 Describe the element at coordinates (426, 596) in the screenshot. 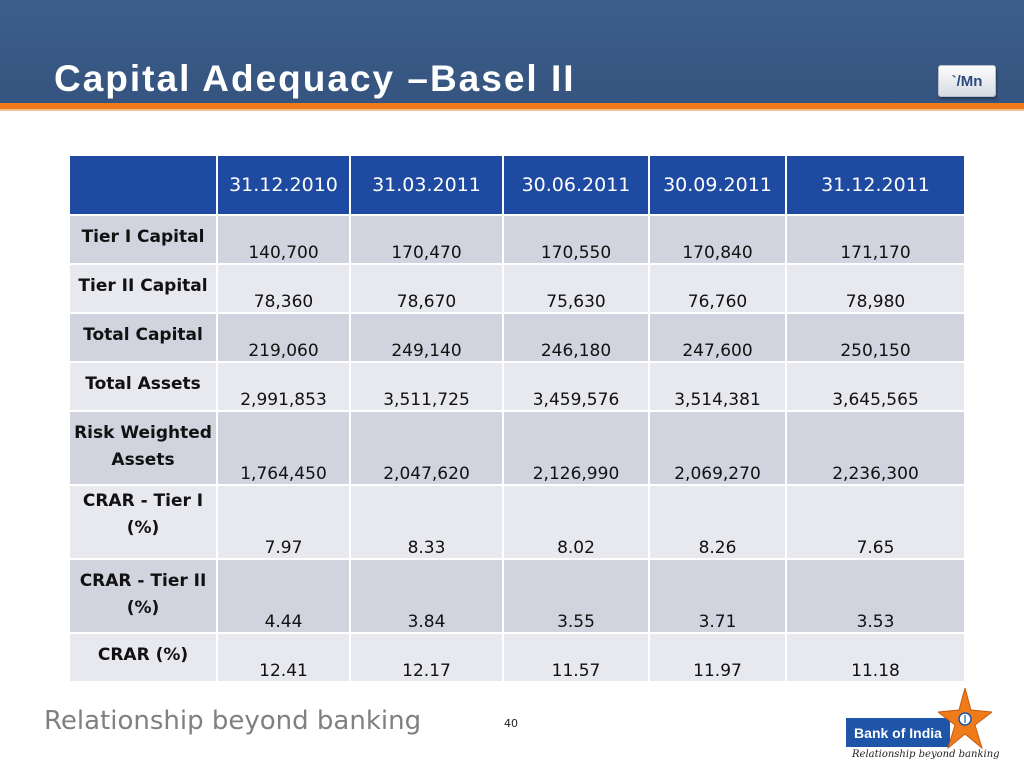

I see `table-cell: 3.84` at that location.